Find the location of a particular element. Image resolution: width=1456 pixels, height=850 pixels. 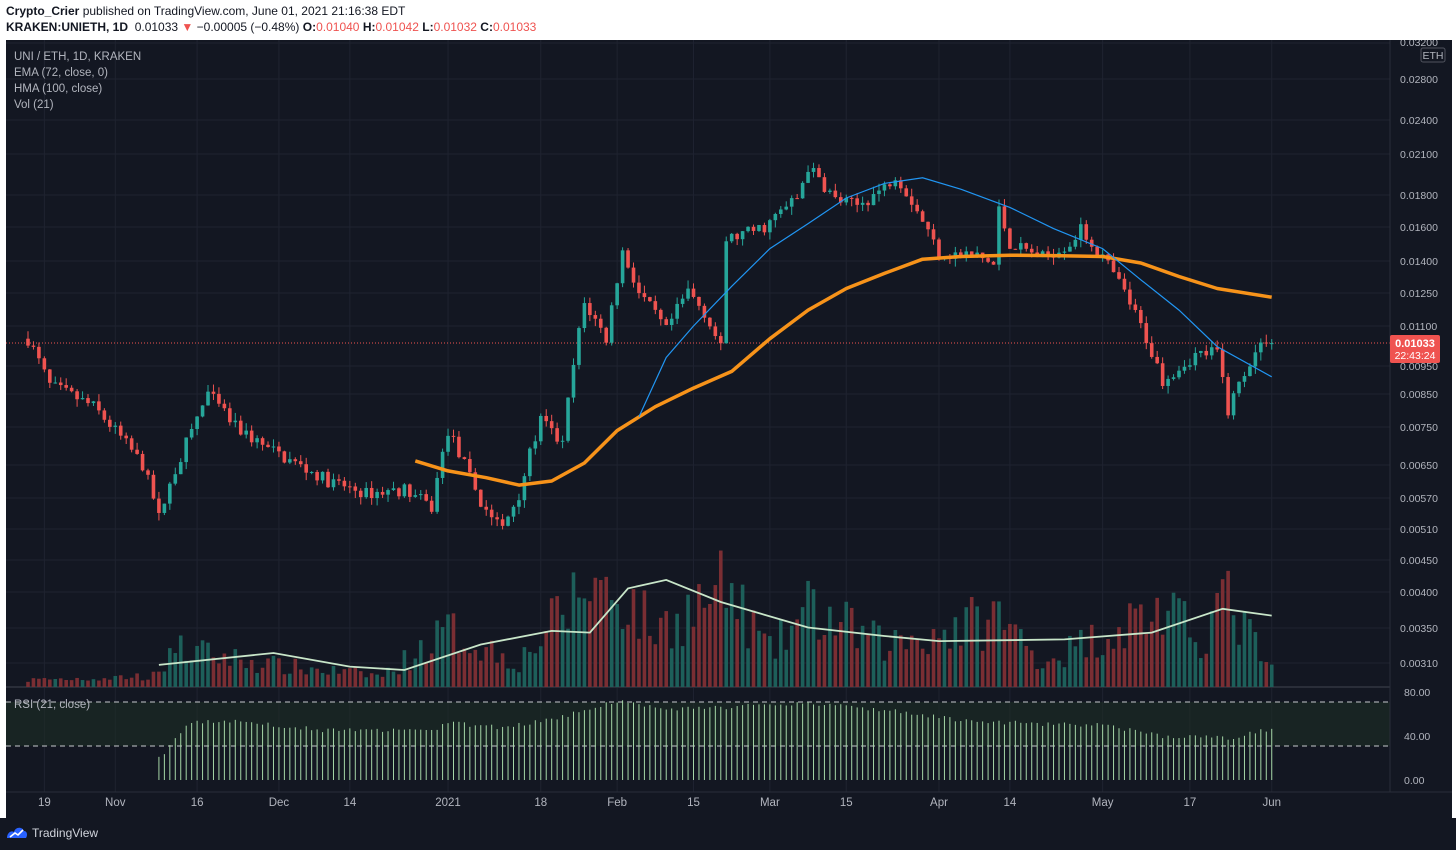

legend-vol: Vol (21) is located at coordinates (34, 105).